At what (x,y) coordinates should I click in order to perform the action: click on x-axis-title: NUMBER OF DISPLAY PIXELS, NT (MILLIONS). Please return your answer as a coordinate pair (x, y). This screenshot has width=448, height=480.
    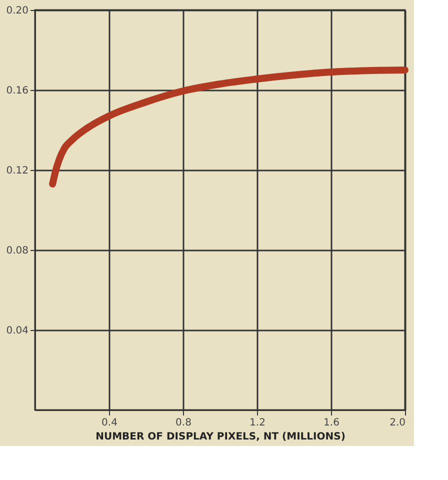
    Looking at the image, I should click on (221, 437).